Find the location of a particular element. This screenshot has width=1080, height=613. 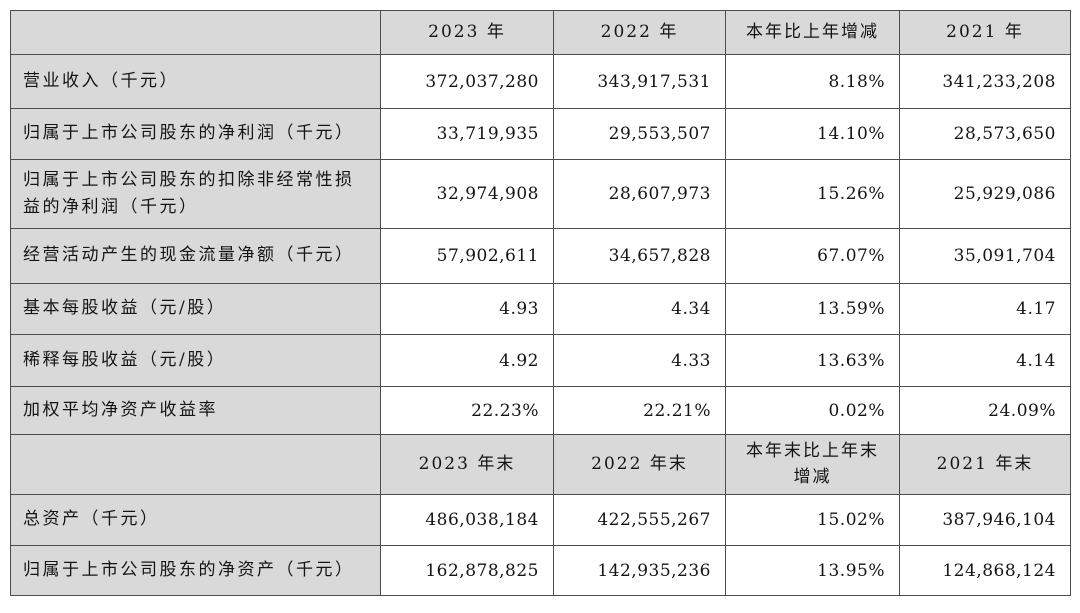

column-header-2021-eoy: 2021 年末 is located at coordinates (985, 464).